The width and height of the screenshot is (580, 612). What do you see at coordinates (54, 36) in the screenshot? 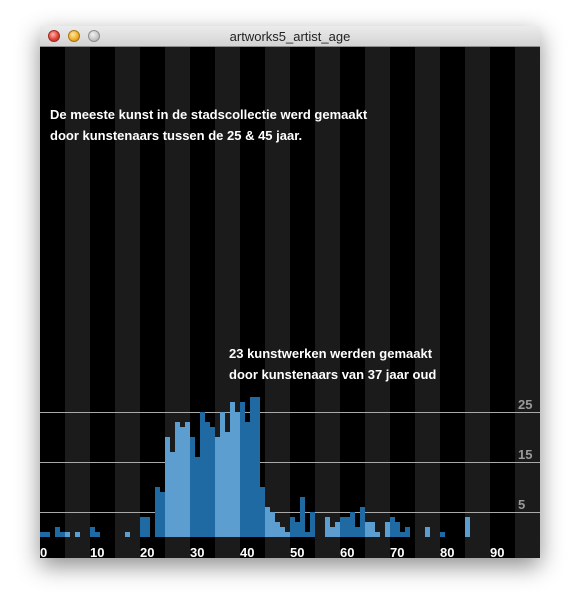
I see `close-button` at bounding box center [54, 36].